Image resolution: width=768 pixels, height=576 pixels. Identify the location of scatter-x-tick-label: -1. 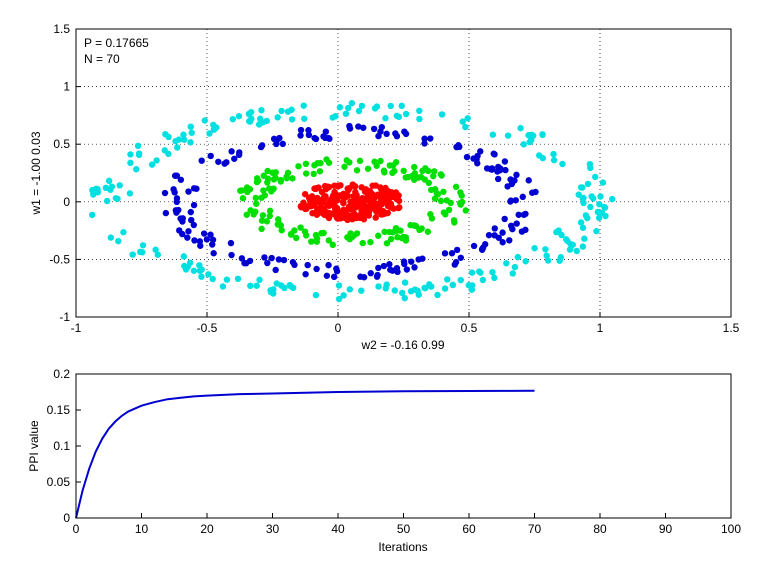
(76, 328).